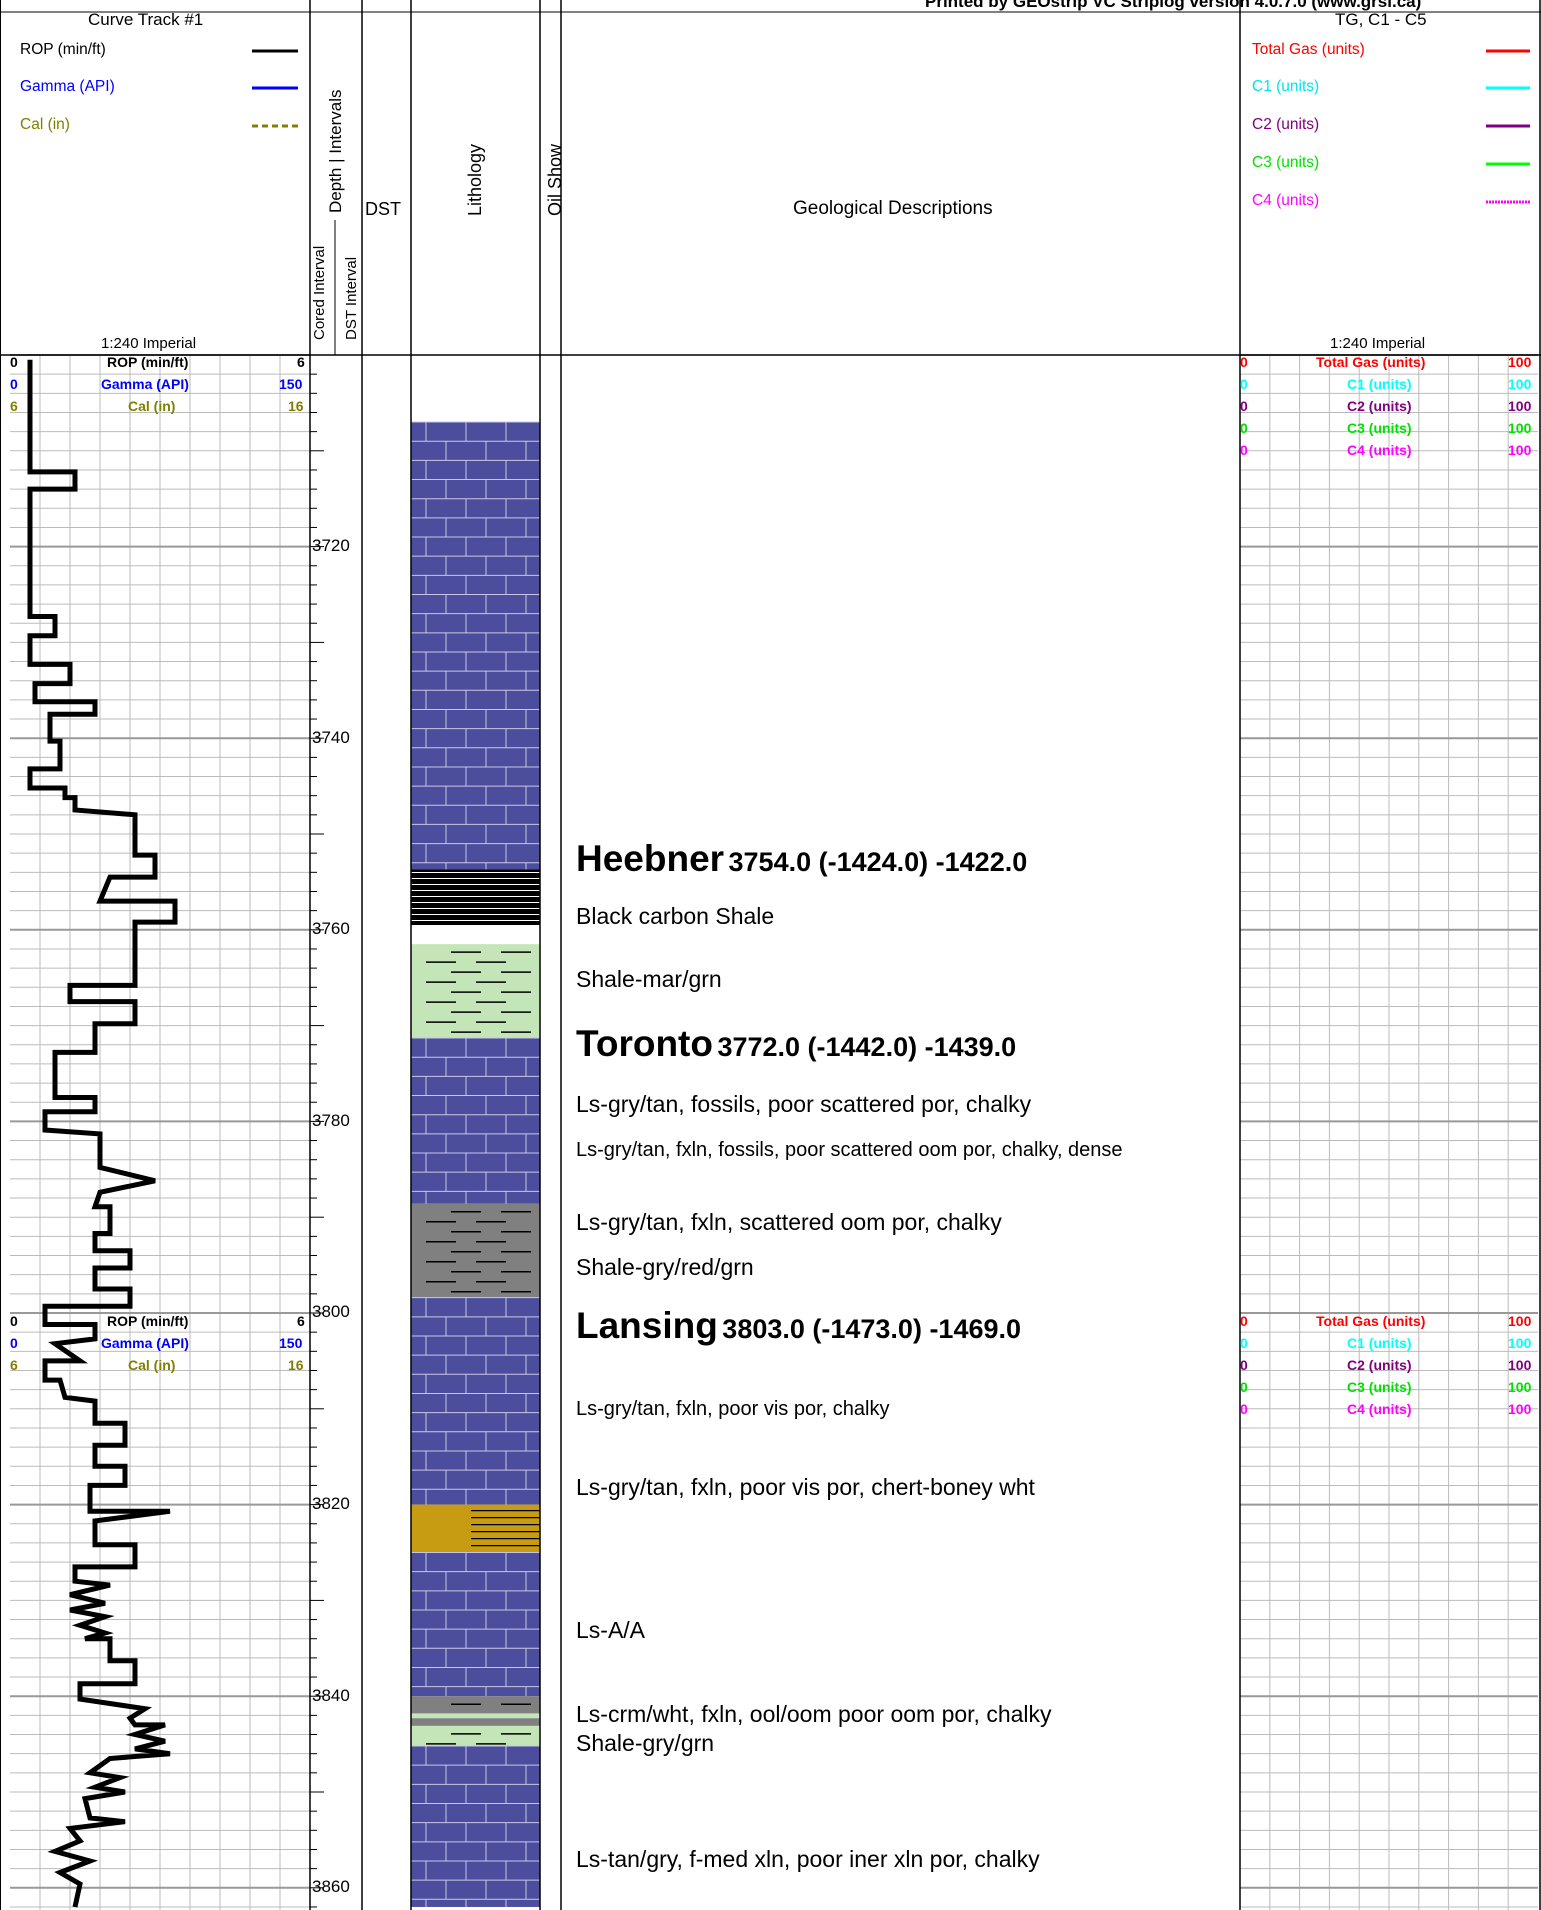 The width and height of the screenshot is (1541, 1910). I want to click on legend-swatches, so click(891, 126).